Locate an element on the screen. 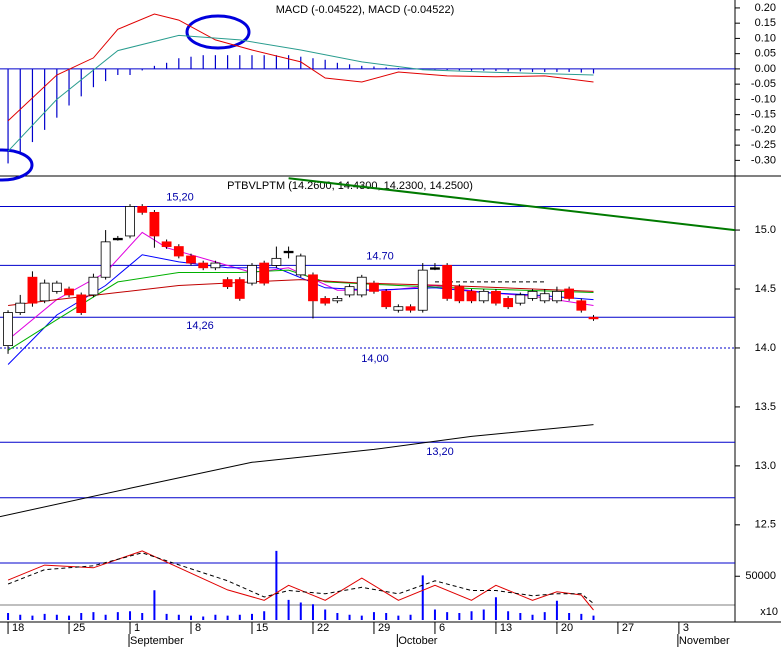 Image resolution: width=781 pixels, height=647 pixels. level-label: 15,20 is located at coordinates (180, 197).